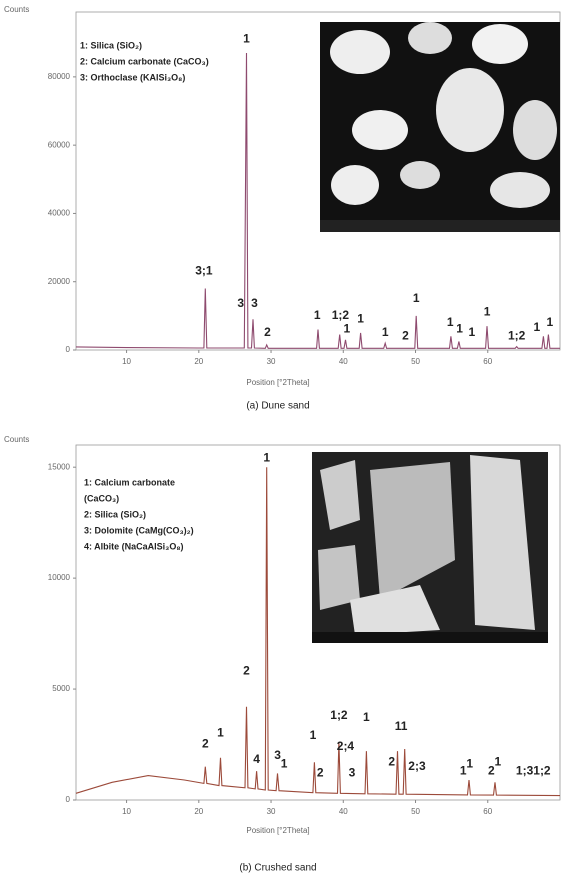 The image size is (564, 882). Describe the element at coordinates (277, 406) in the screenshot. I see `caption: (a) Dune sand` at that location.